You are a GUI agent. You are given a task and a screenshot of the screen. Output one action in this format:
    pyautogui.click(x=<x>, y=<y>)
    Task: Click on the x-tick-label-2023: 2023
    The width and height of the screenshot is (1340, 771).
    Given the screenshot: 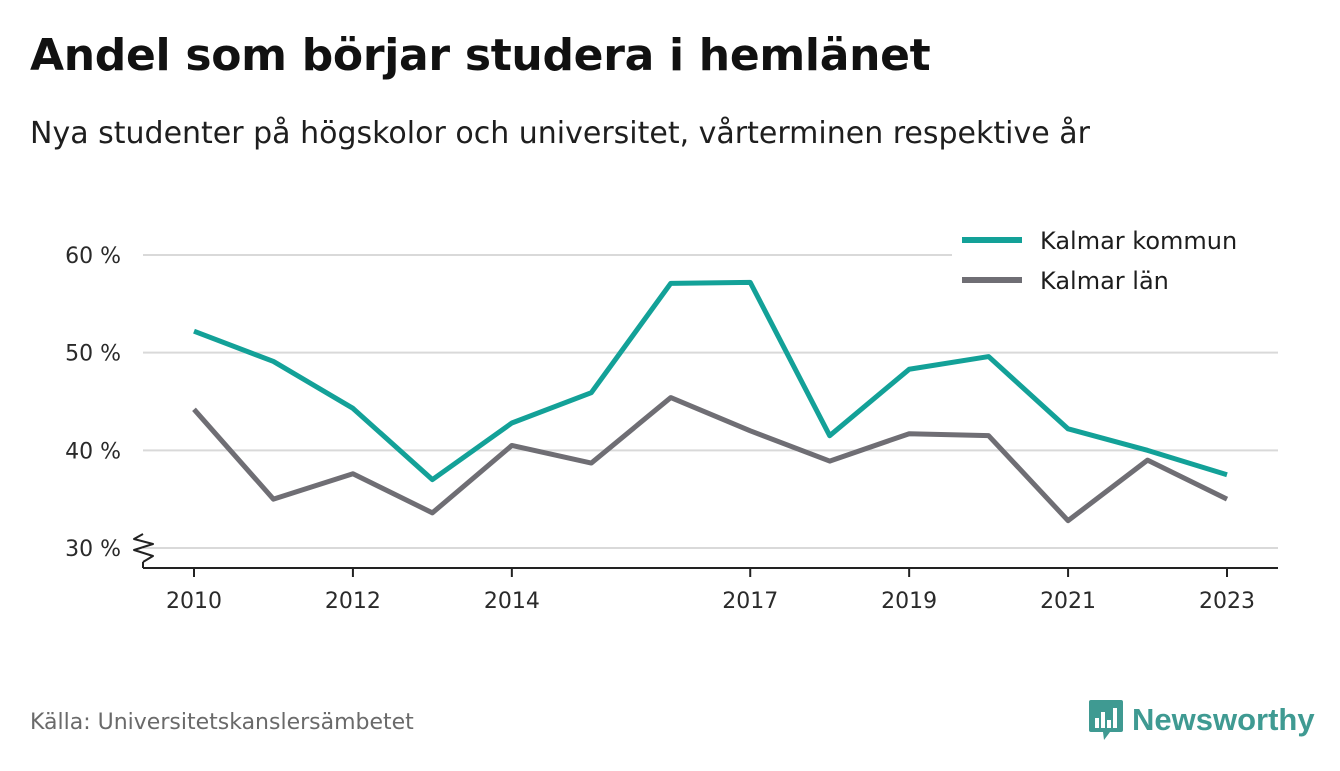 What is the action you would take?
    pyautogui.click(x=1227, y=601)
    